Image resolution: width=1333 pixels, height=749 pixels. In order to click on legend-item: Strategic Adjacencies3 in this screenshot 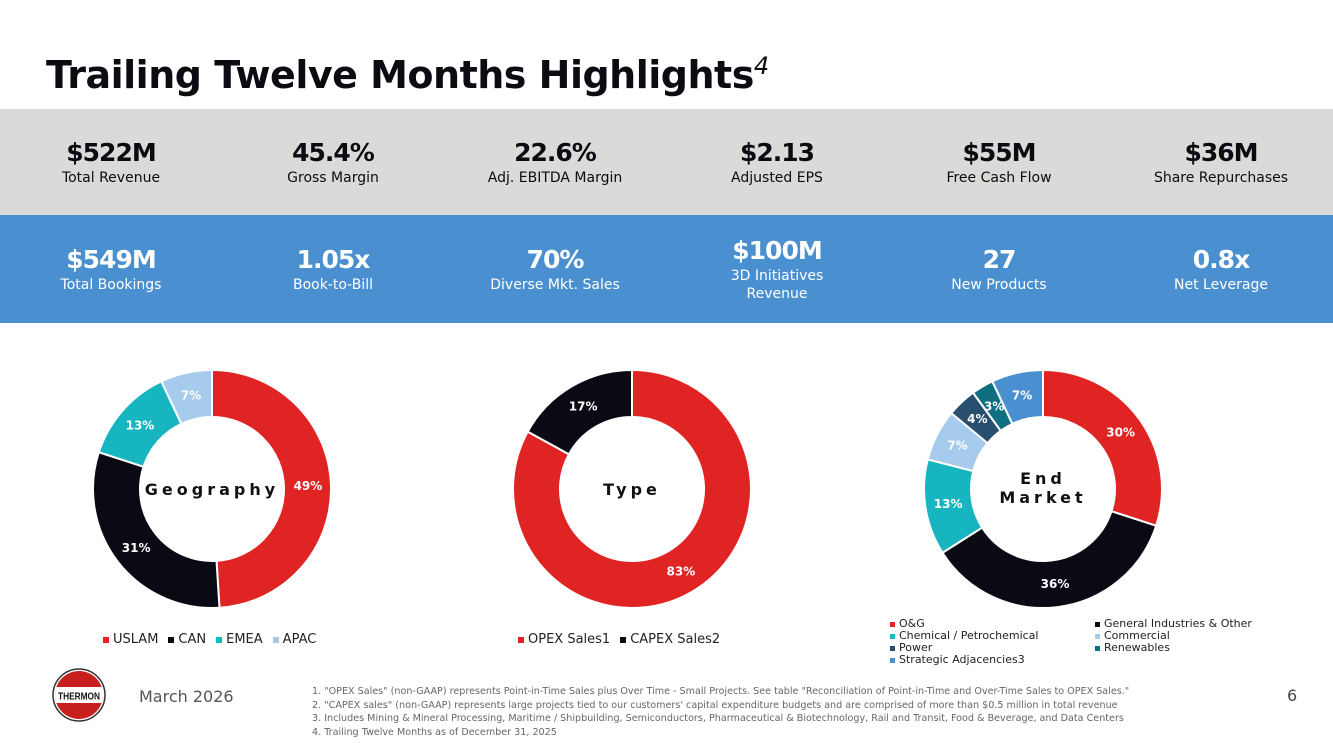, I will do `click(992, 660)`.